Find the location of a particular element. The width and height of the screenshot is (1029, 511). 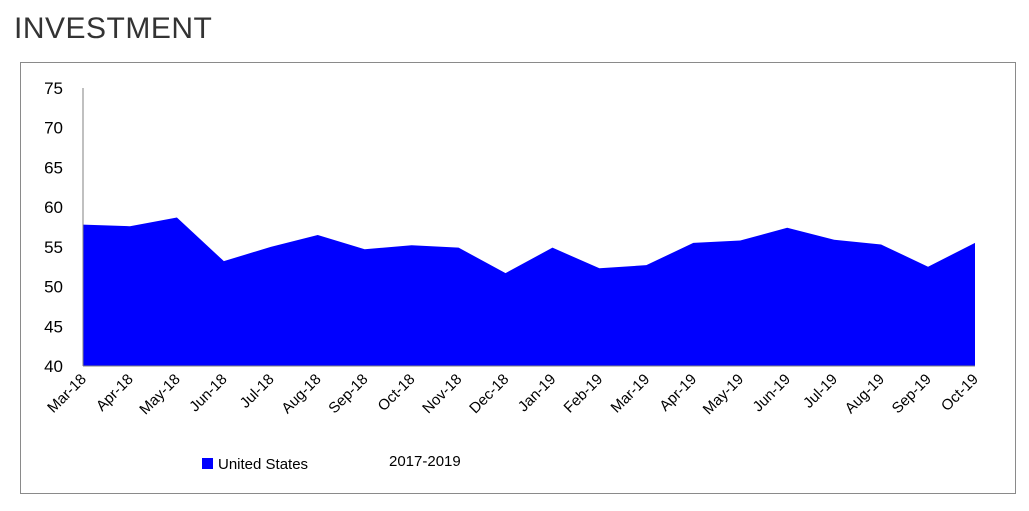

y-tick-label: 60 is located at coordinates (53, 207).